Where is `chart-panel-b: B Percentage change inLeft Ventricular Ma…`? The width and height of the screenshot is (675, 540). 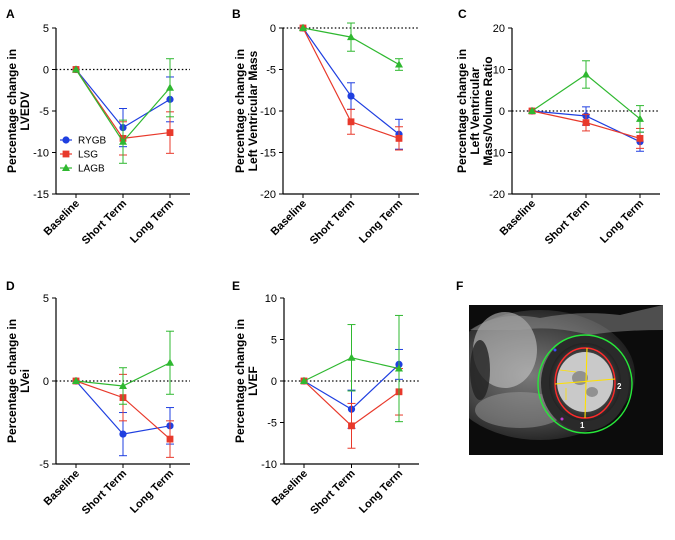 chart-panel-b: B Percentage change inLeft Ventricular Ma… is located at coordinates (325, 127).